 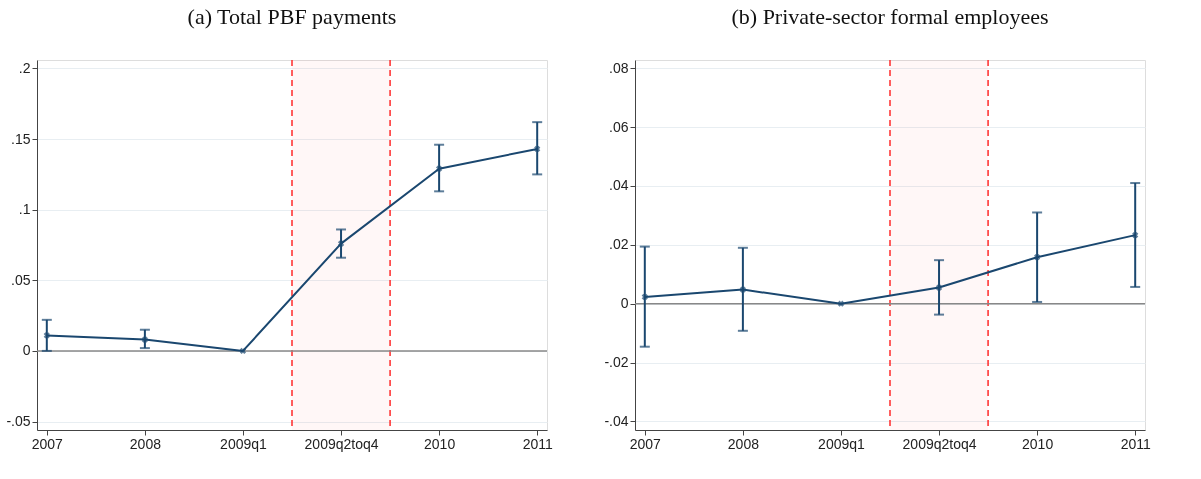 What do you see at coordinates (24, 209) in the screenshot?
I see `y-tick-label: .1` at bounding box center [24, 209].